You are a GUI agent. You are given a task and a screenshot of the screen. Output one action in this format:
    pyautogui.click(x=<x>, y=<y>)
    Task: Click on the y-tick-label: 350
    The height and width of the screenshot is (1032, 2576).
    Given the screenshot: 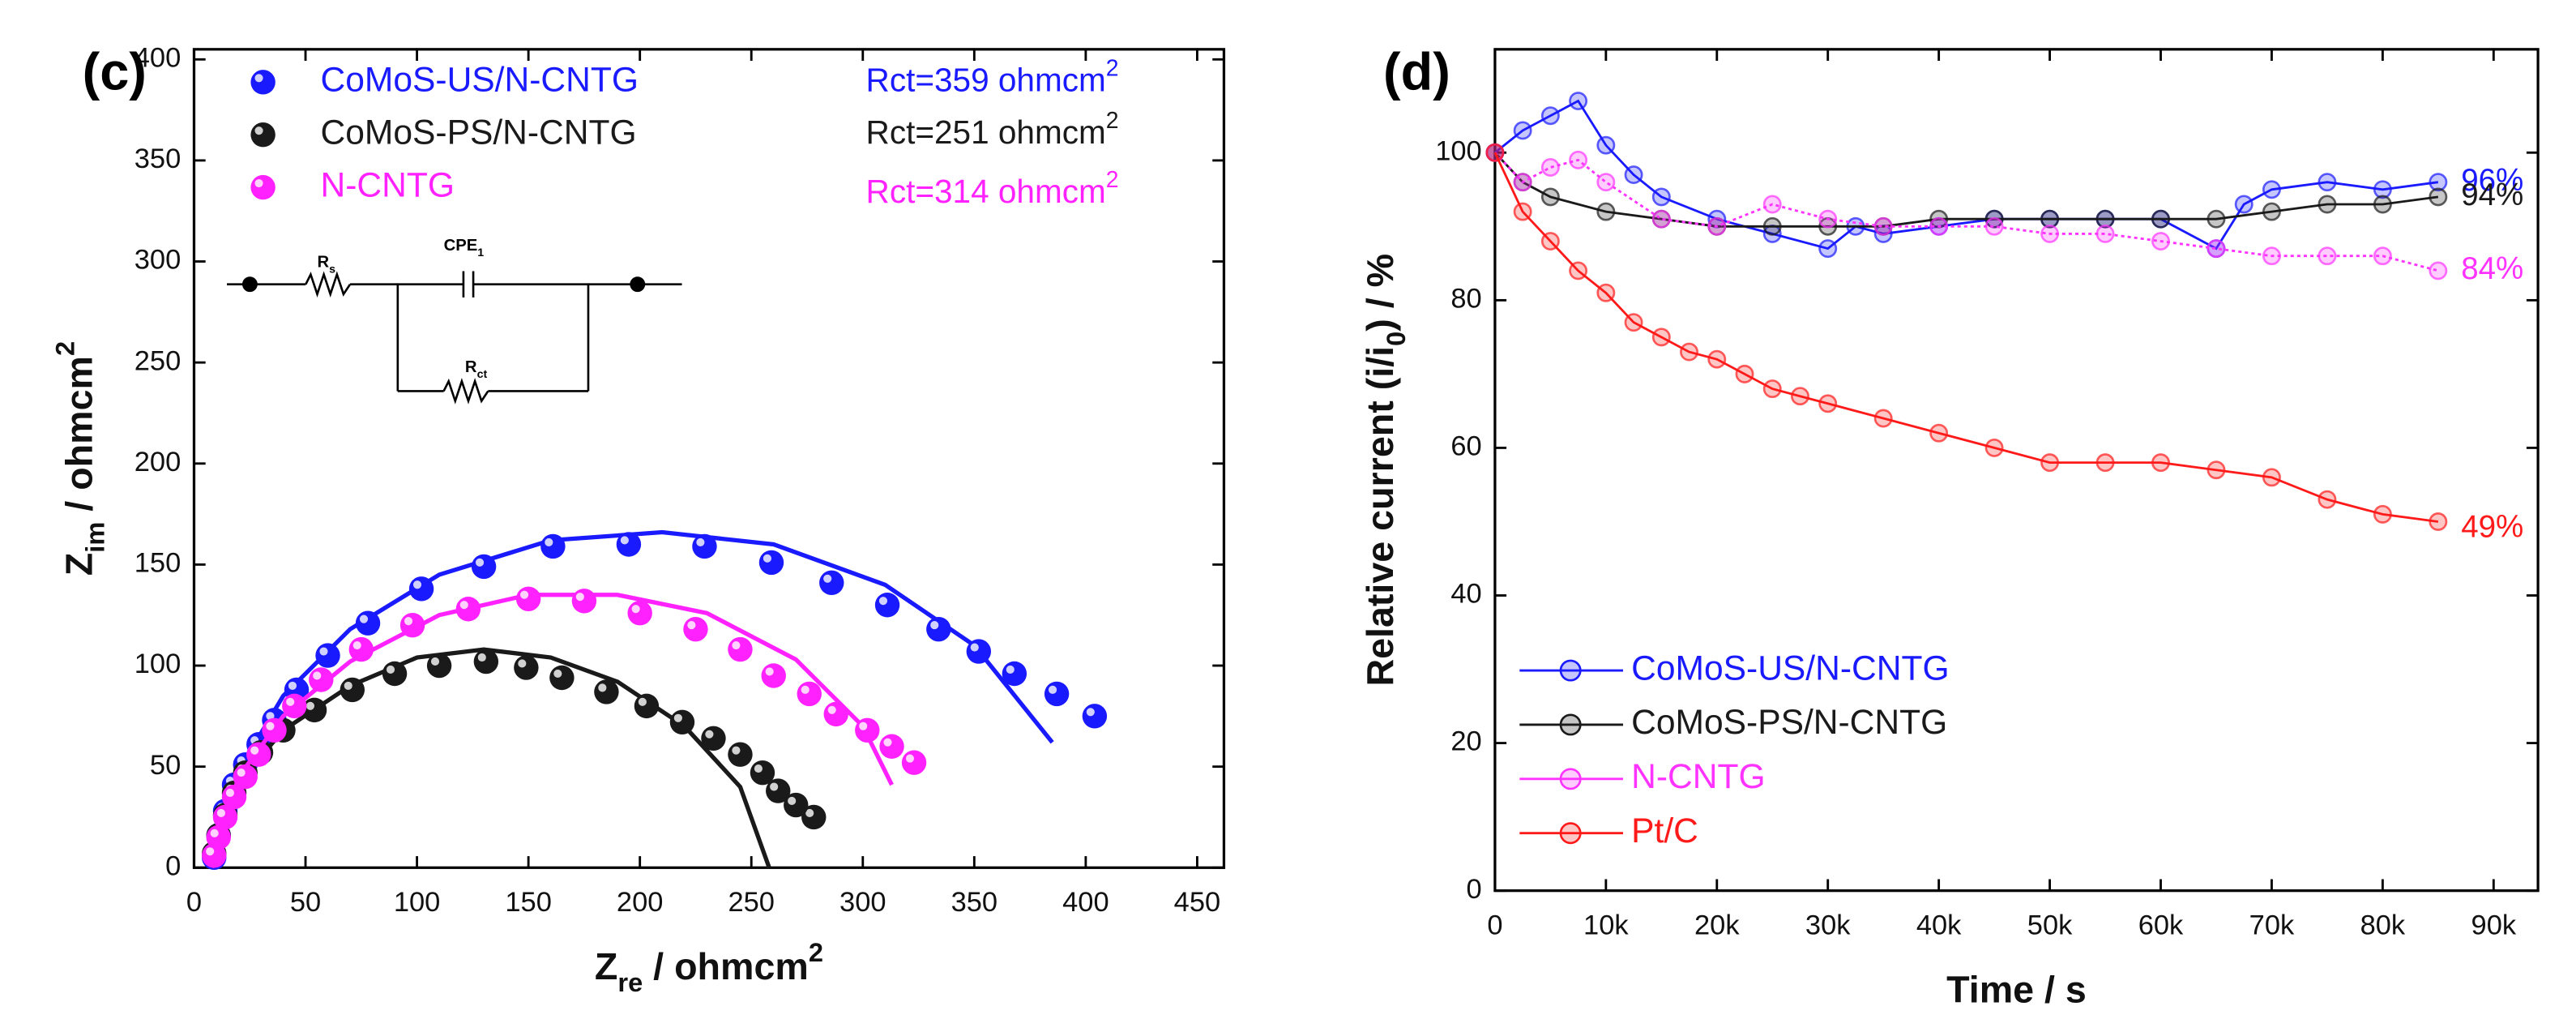 What is the action you would take?
    pyautogui.click(x=158, y=158)
    